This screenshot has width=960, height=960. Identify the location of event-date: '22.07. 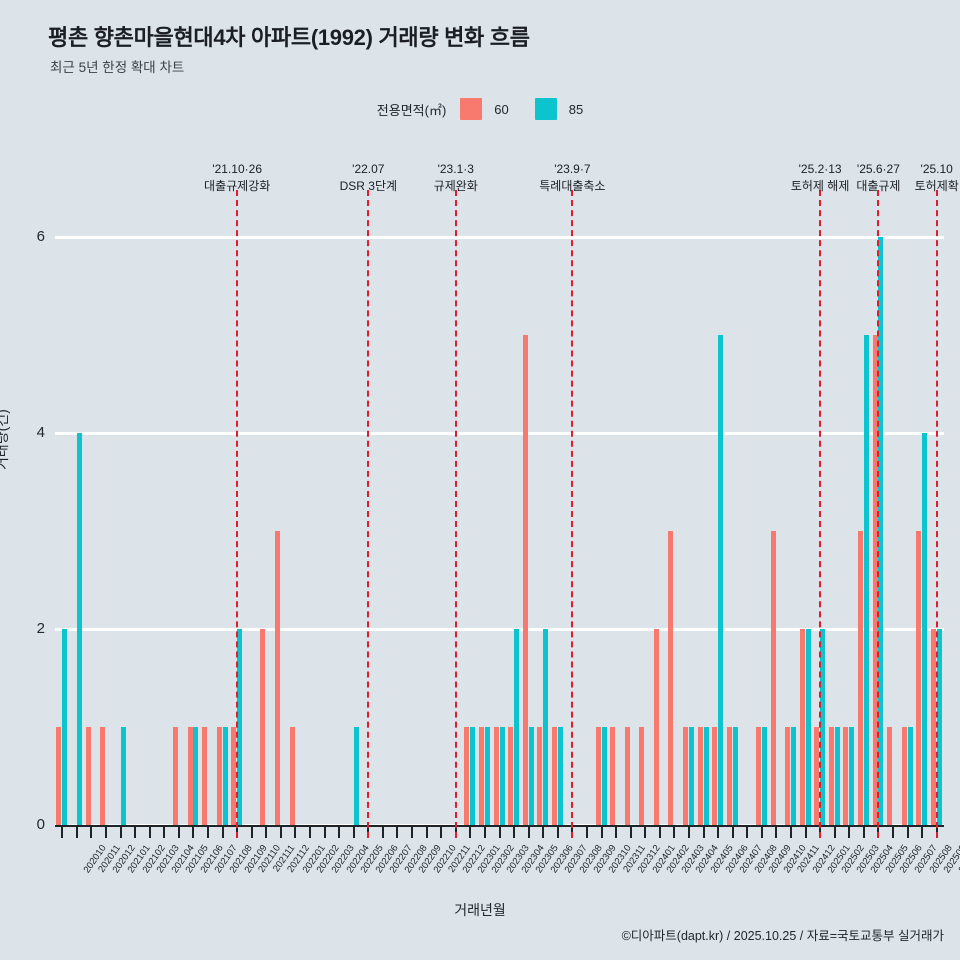
(368, 169).